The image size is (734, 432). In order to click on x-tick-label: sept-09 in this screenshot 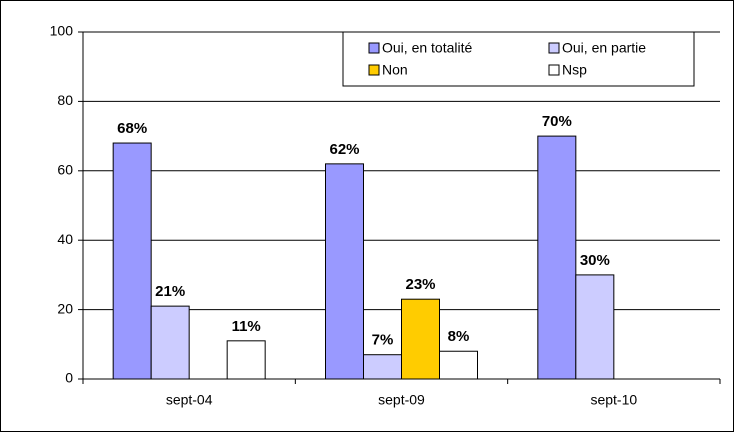, I will do `click(401, 400)`.